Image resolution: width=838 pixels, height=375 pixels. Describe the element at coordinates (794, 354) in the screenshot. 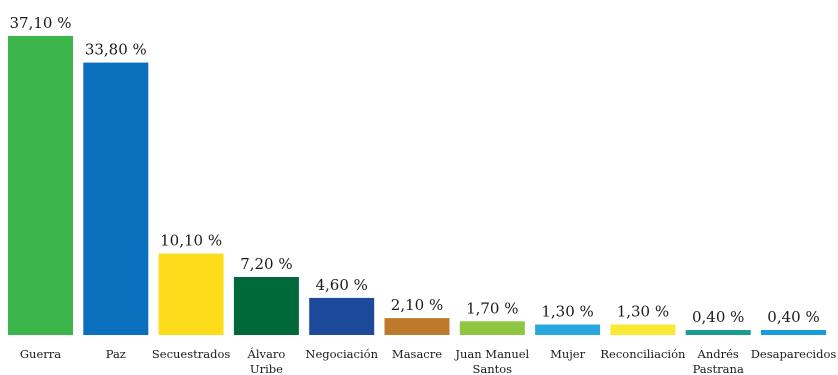

I see `category-label-10: Desaparecidos` at that location.